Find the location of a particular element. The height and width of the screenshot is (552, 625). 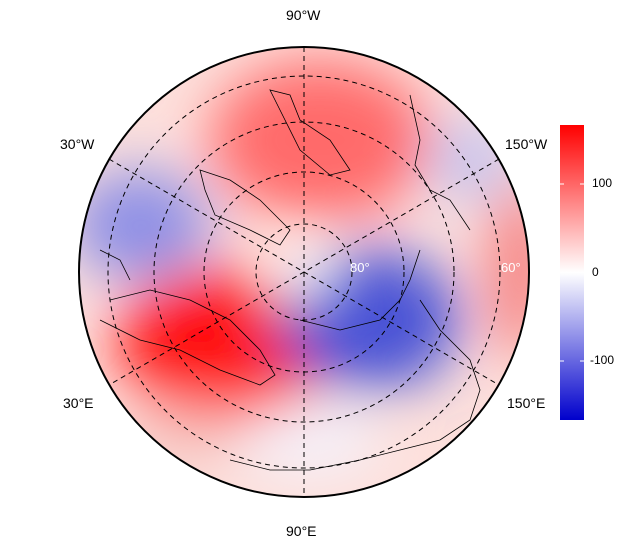

colorbar is located at coordinates (572, 272).